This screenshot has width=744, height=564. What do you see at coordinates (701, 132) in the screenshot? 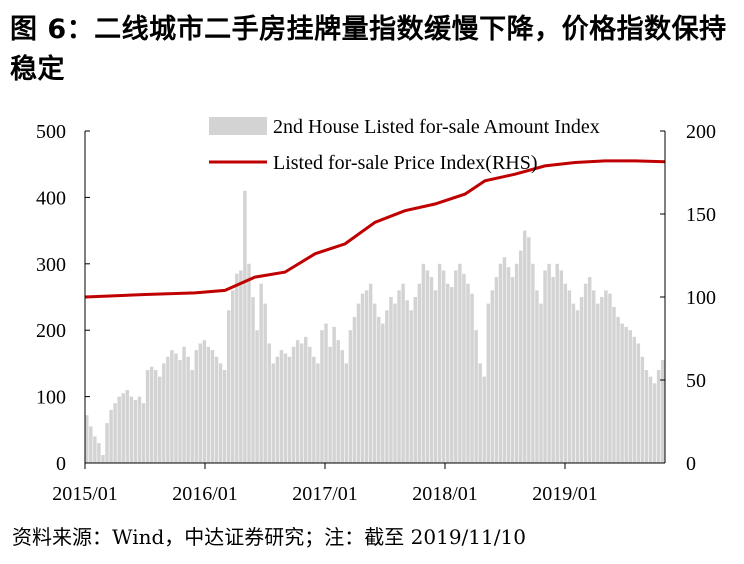
I see `right-tick-label: 200` at bounding box center [701, 132].